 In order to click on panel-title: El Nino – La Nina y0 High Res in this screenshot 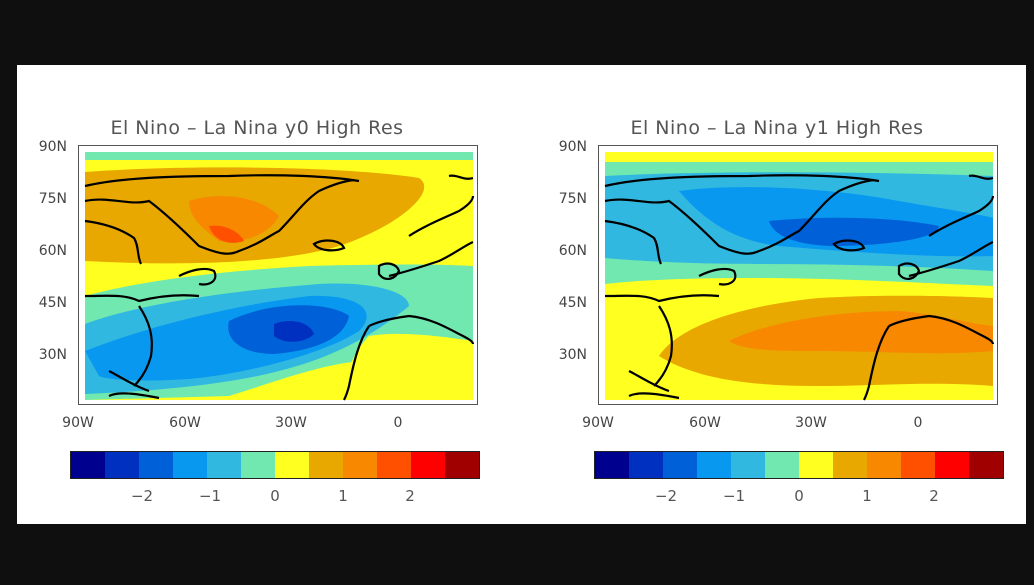, I will do `click(257, 128)`.